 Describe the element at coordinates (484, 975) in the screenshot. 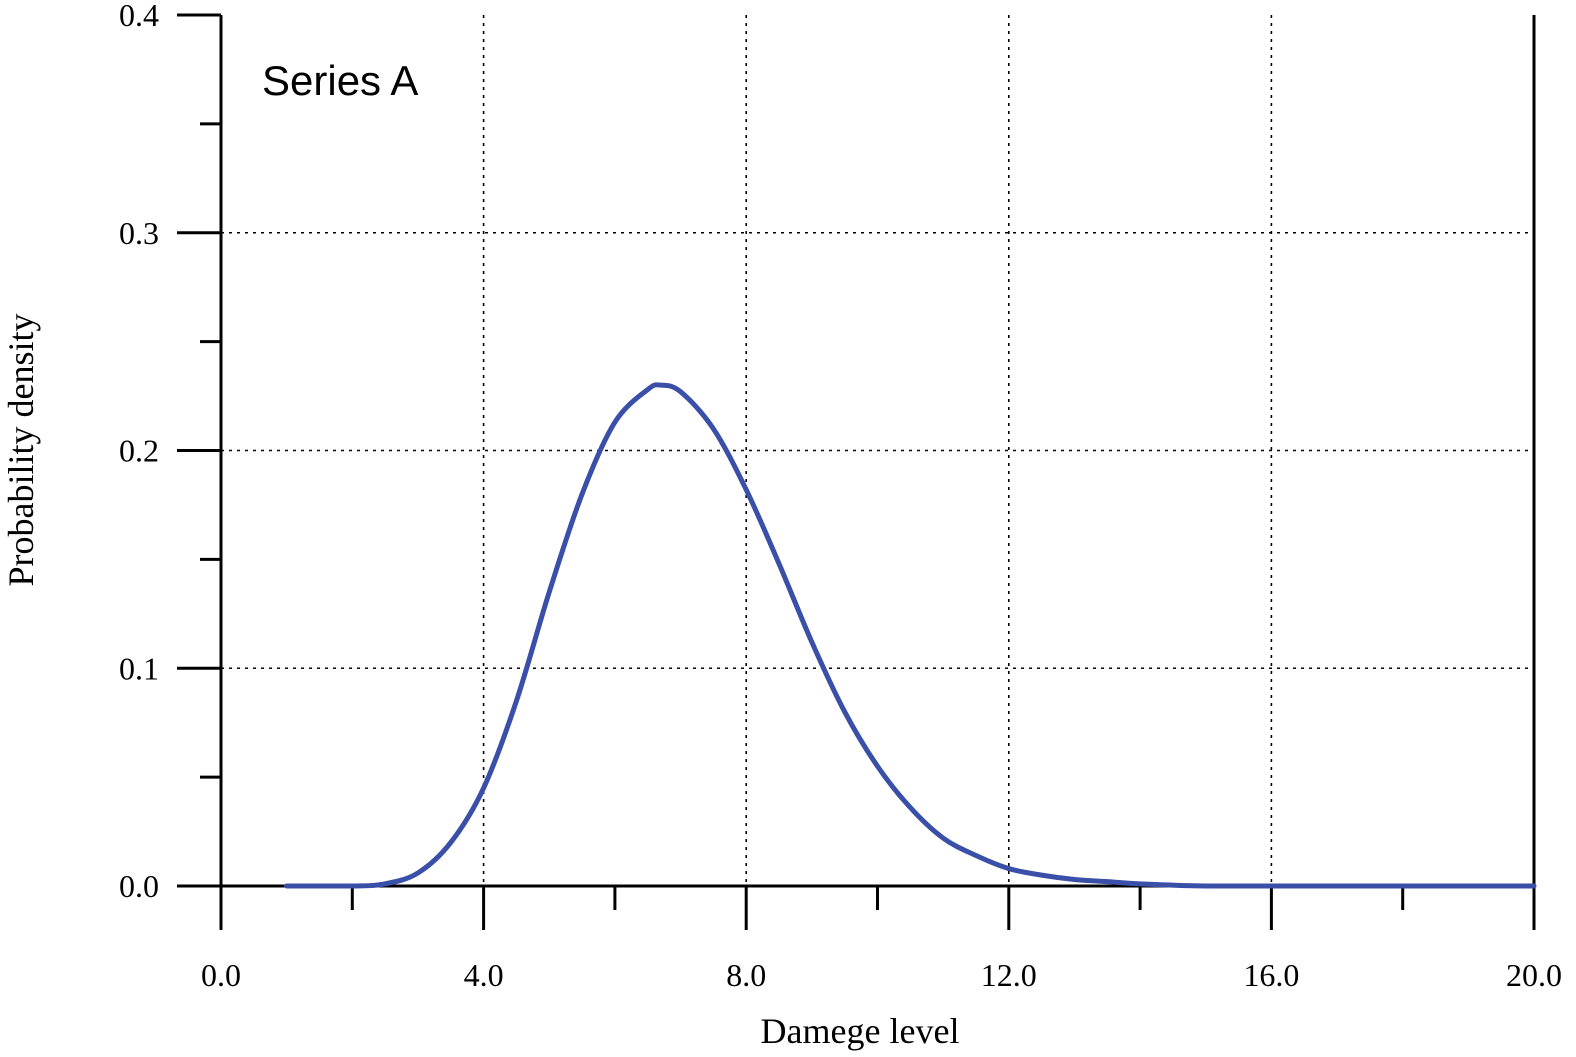

I see `x-tick-label: 4.0` at that location.